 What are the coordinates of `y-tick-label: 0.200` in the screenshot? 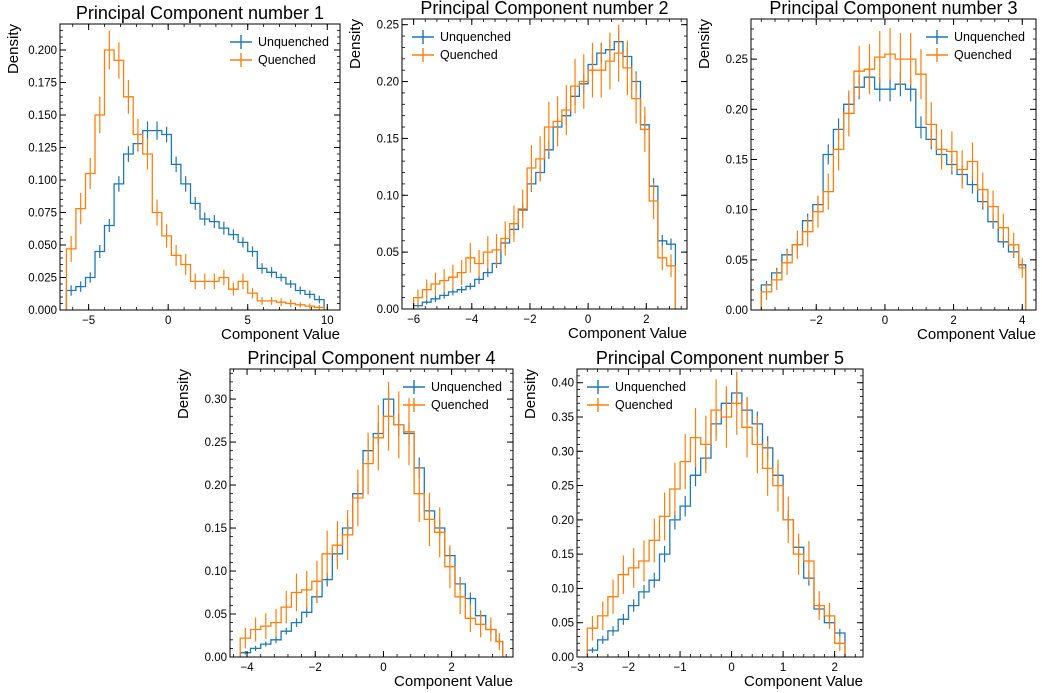 It's located at (42, 51).